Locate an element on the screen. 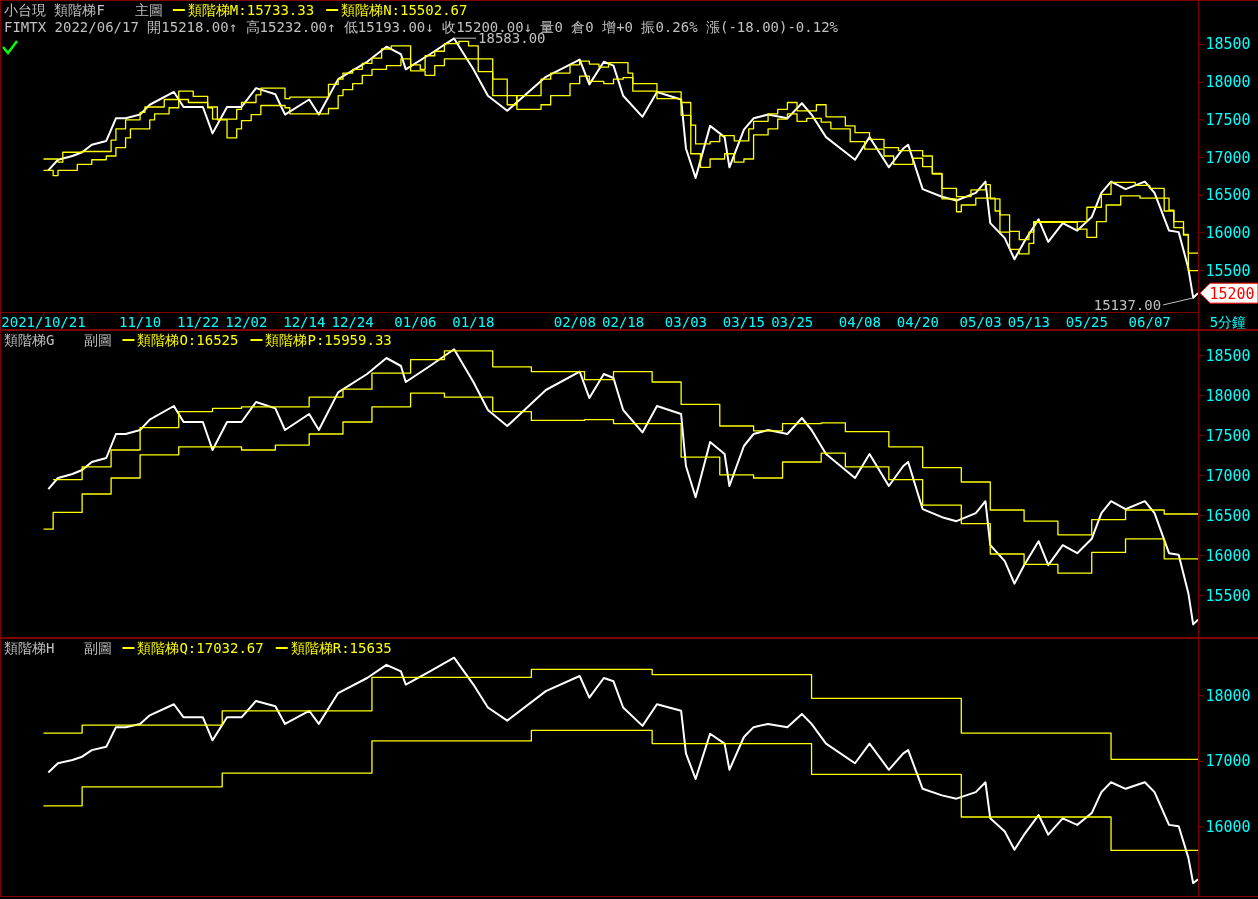 The height and width of the screenshot is (899, 1258). x-tick-label: 12/02 is located at coordinates (246, 322).